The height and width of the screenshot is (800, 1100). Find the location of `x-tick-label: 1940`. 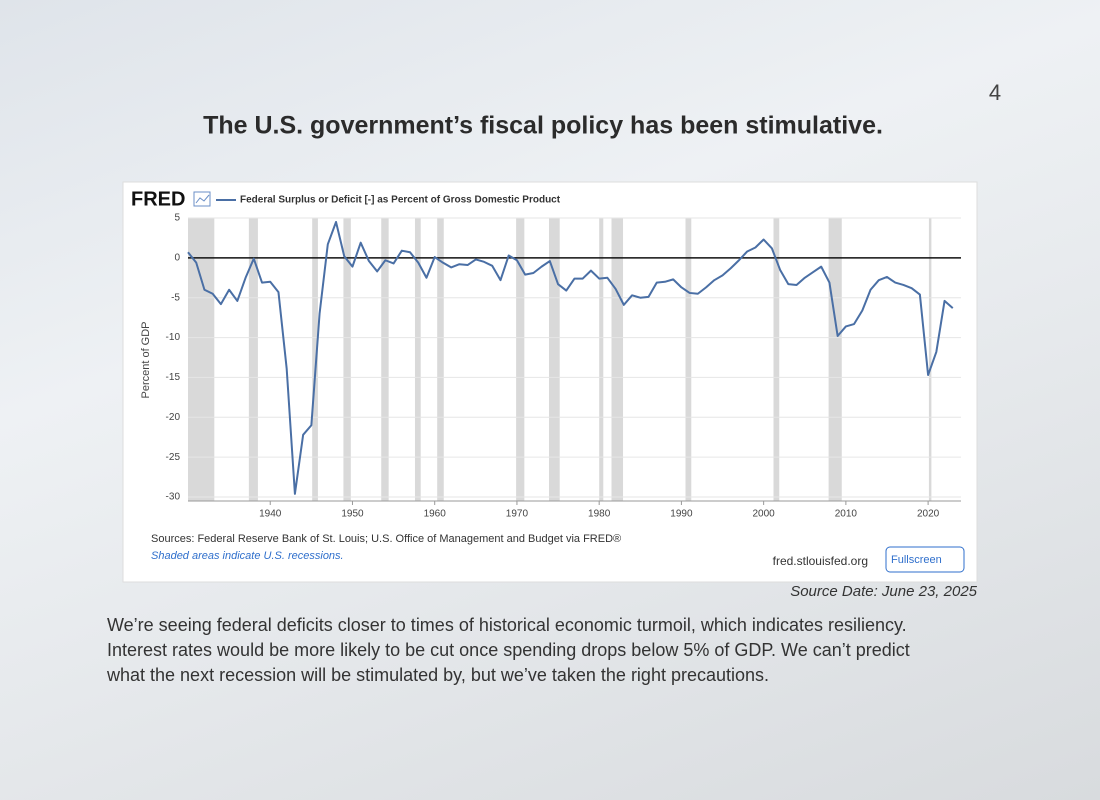

x-tick-label: 1940 is located at coordinates (270, 514).